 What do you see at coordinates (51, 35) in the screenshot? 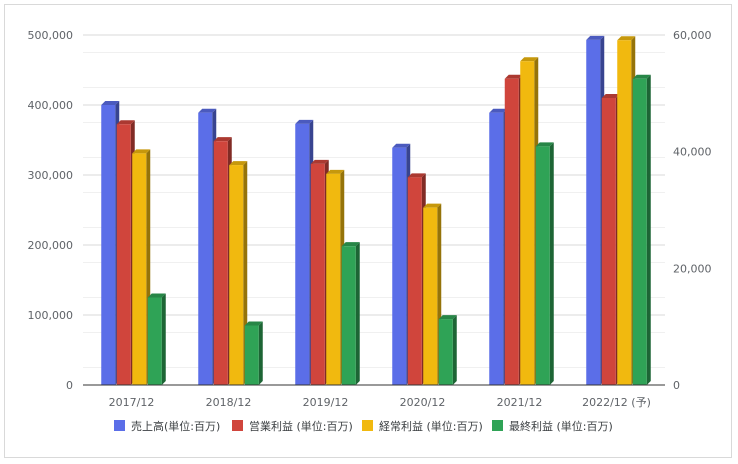
I see `y-left-tick-label: 500,000` at bounding box center [51, 35].